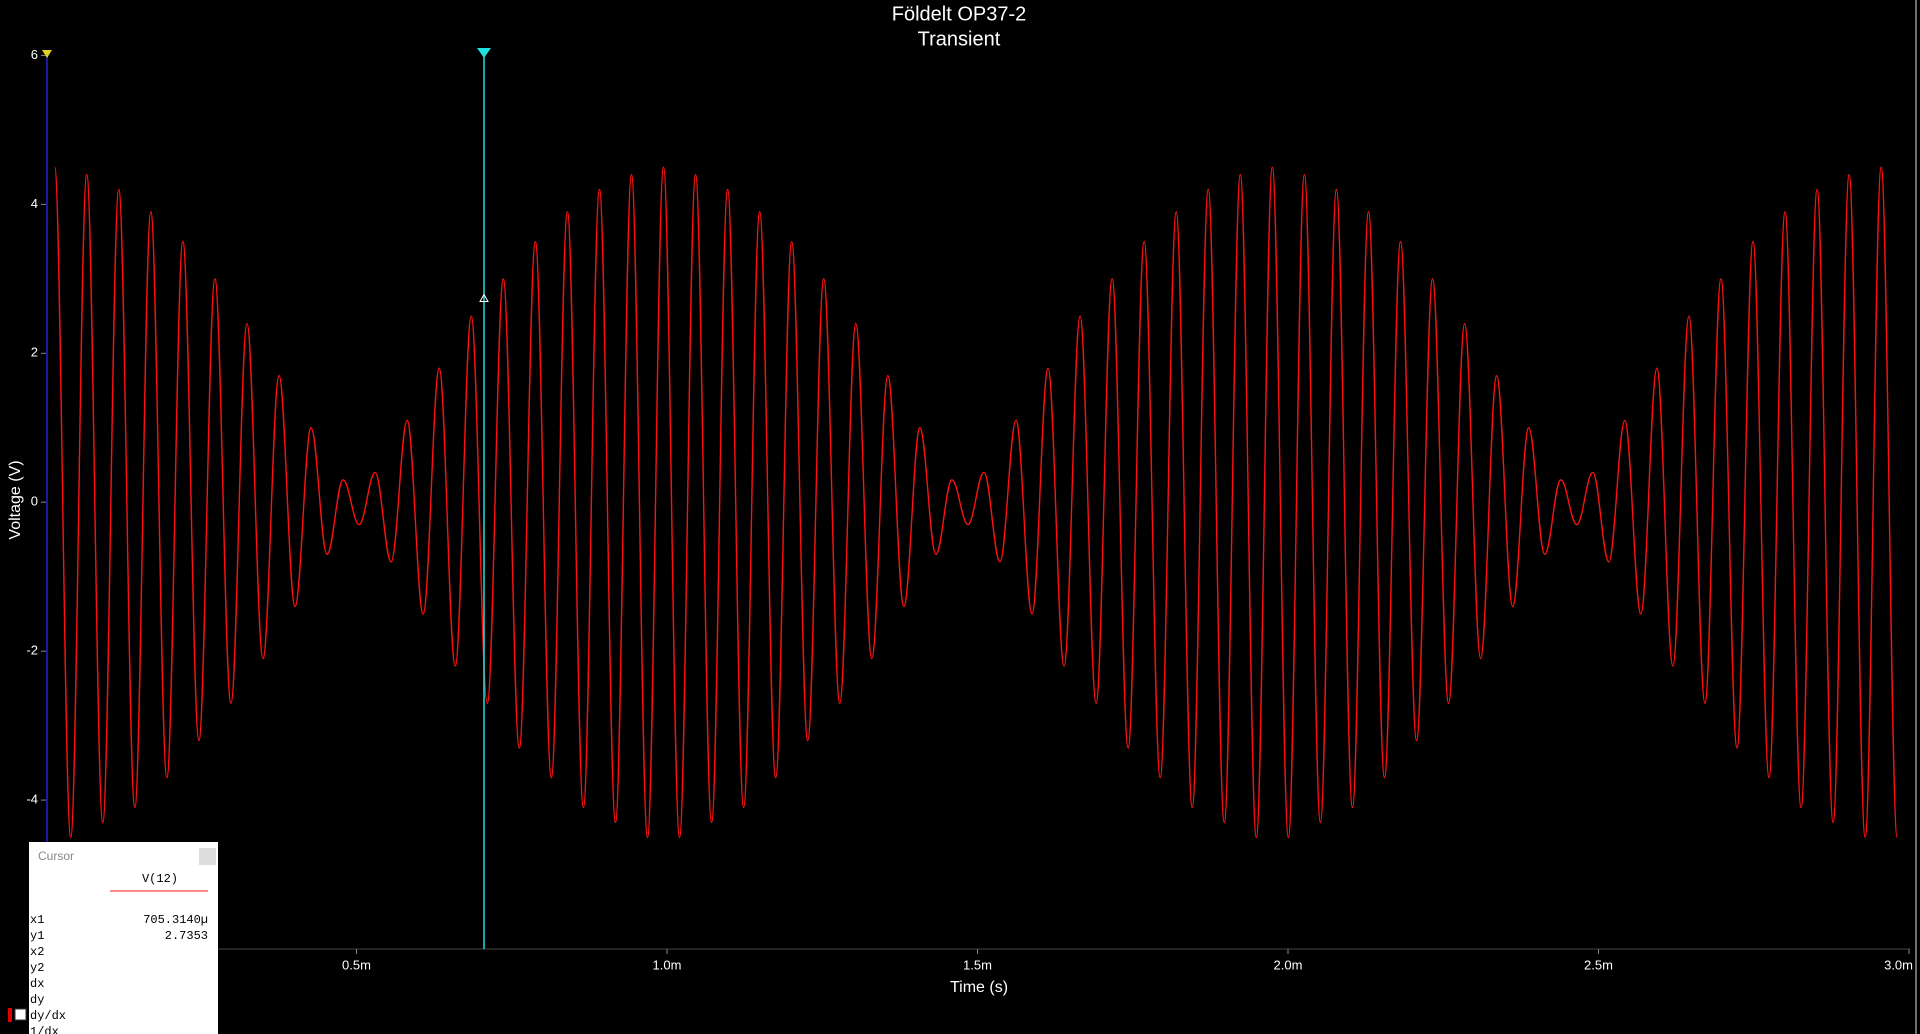 The height and width of the screenshot is (1034, 1920). What do you see at coordinates (56, 856) in the screenshot?
I see `panel-title: Cursor` at bounding box center [56, 856].